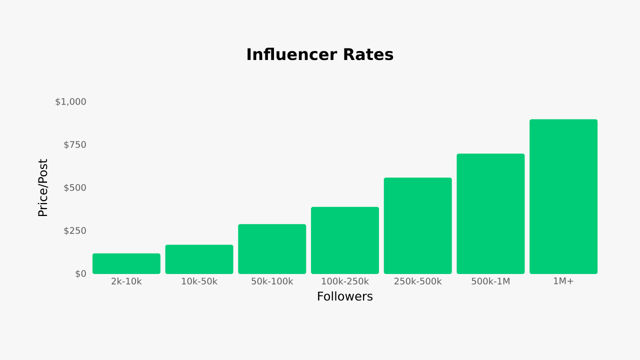 The height and width of the screenshot is (360, 640). Describe the element at coordinates (43, 187) in the screenshot. I see `y-axis-title: Price/Post` at that location.